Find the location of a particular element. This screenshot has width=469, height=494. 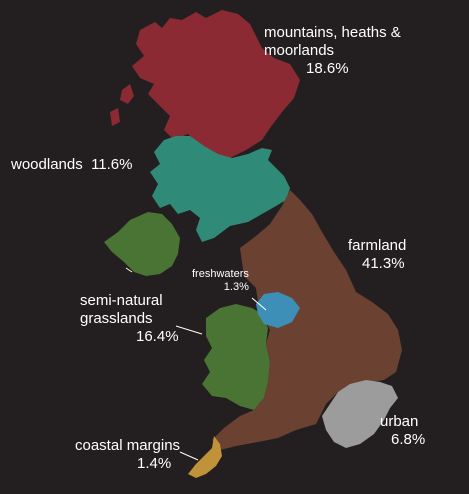

label-seminatural-line1: semi-natural is located at coordinates (121, 300).